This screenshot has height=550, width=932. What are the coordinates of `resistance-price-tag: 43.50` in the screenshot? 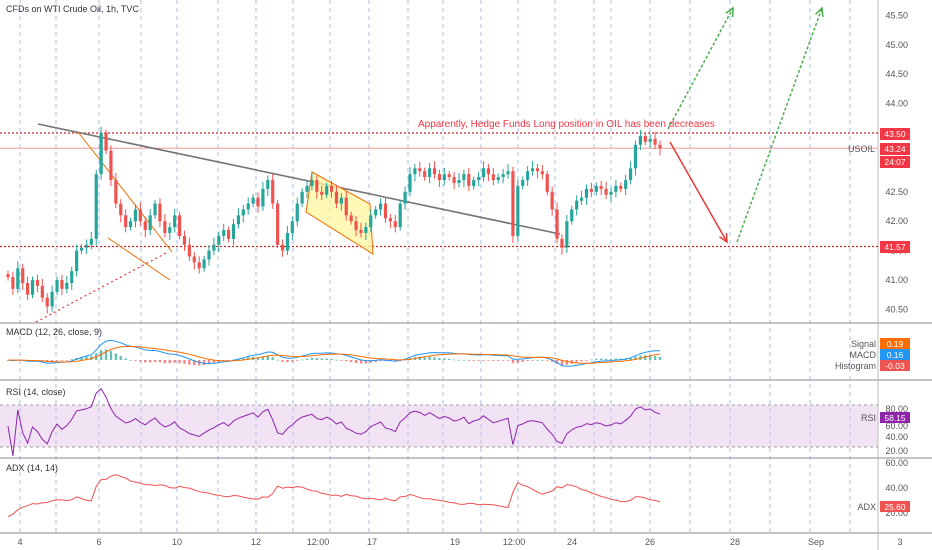 It's located at (895, 134).